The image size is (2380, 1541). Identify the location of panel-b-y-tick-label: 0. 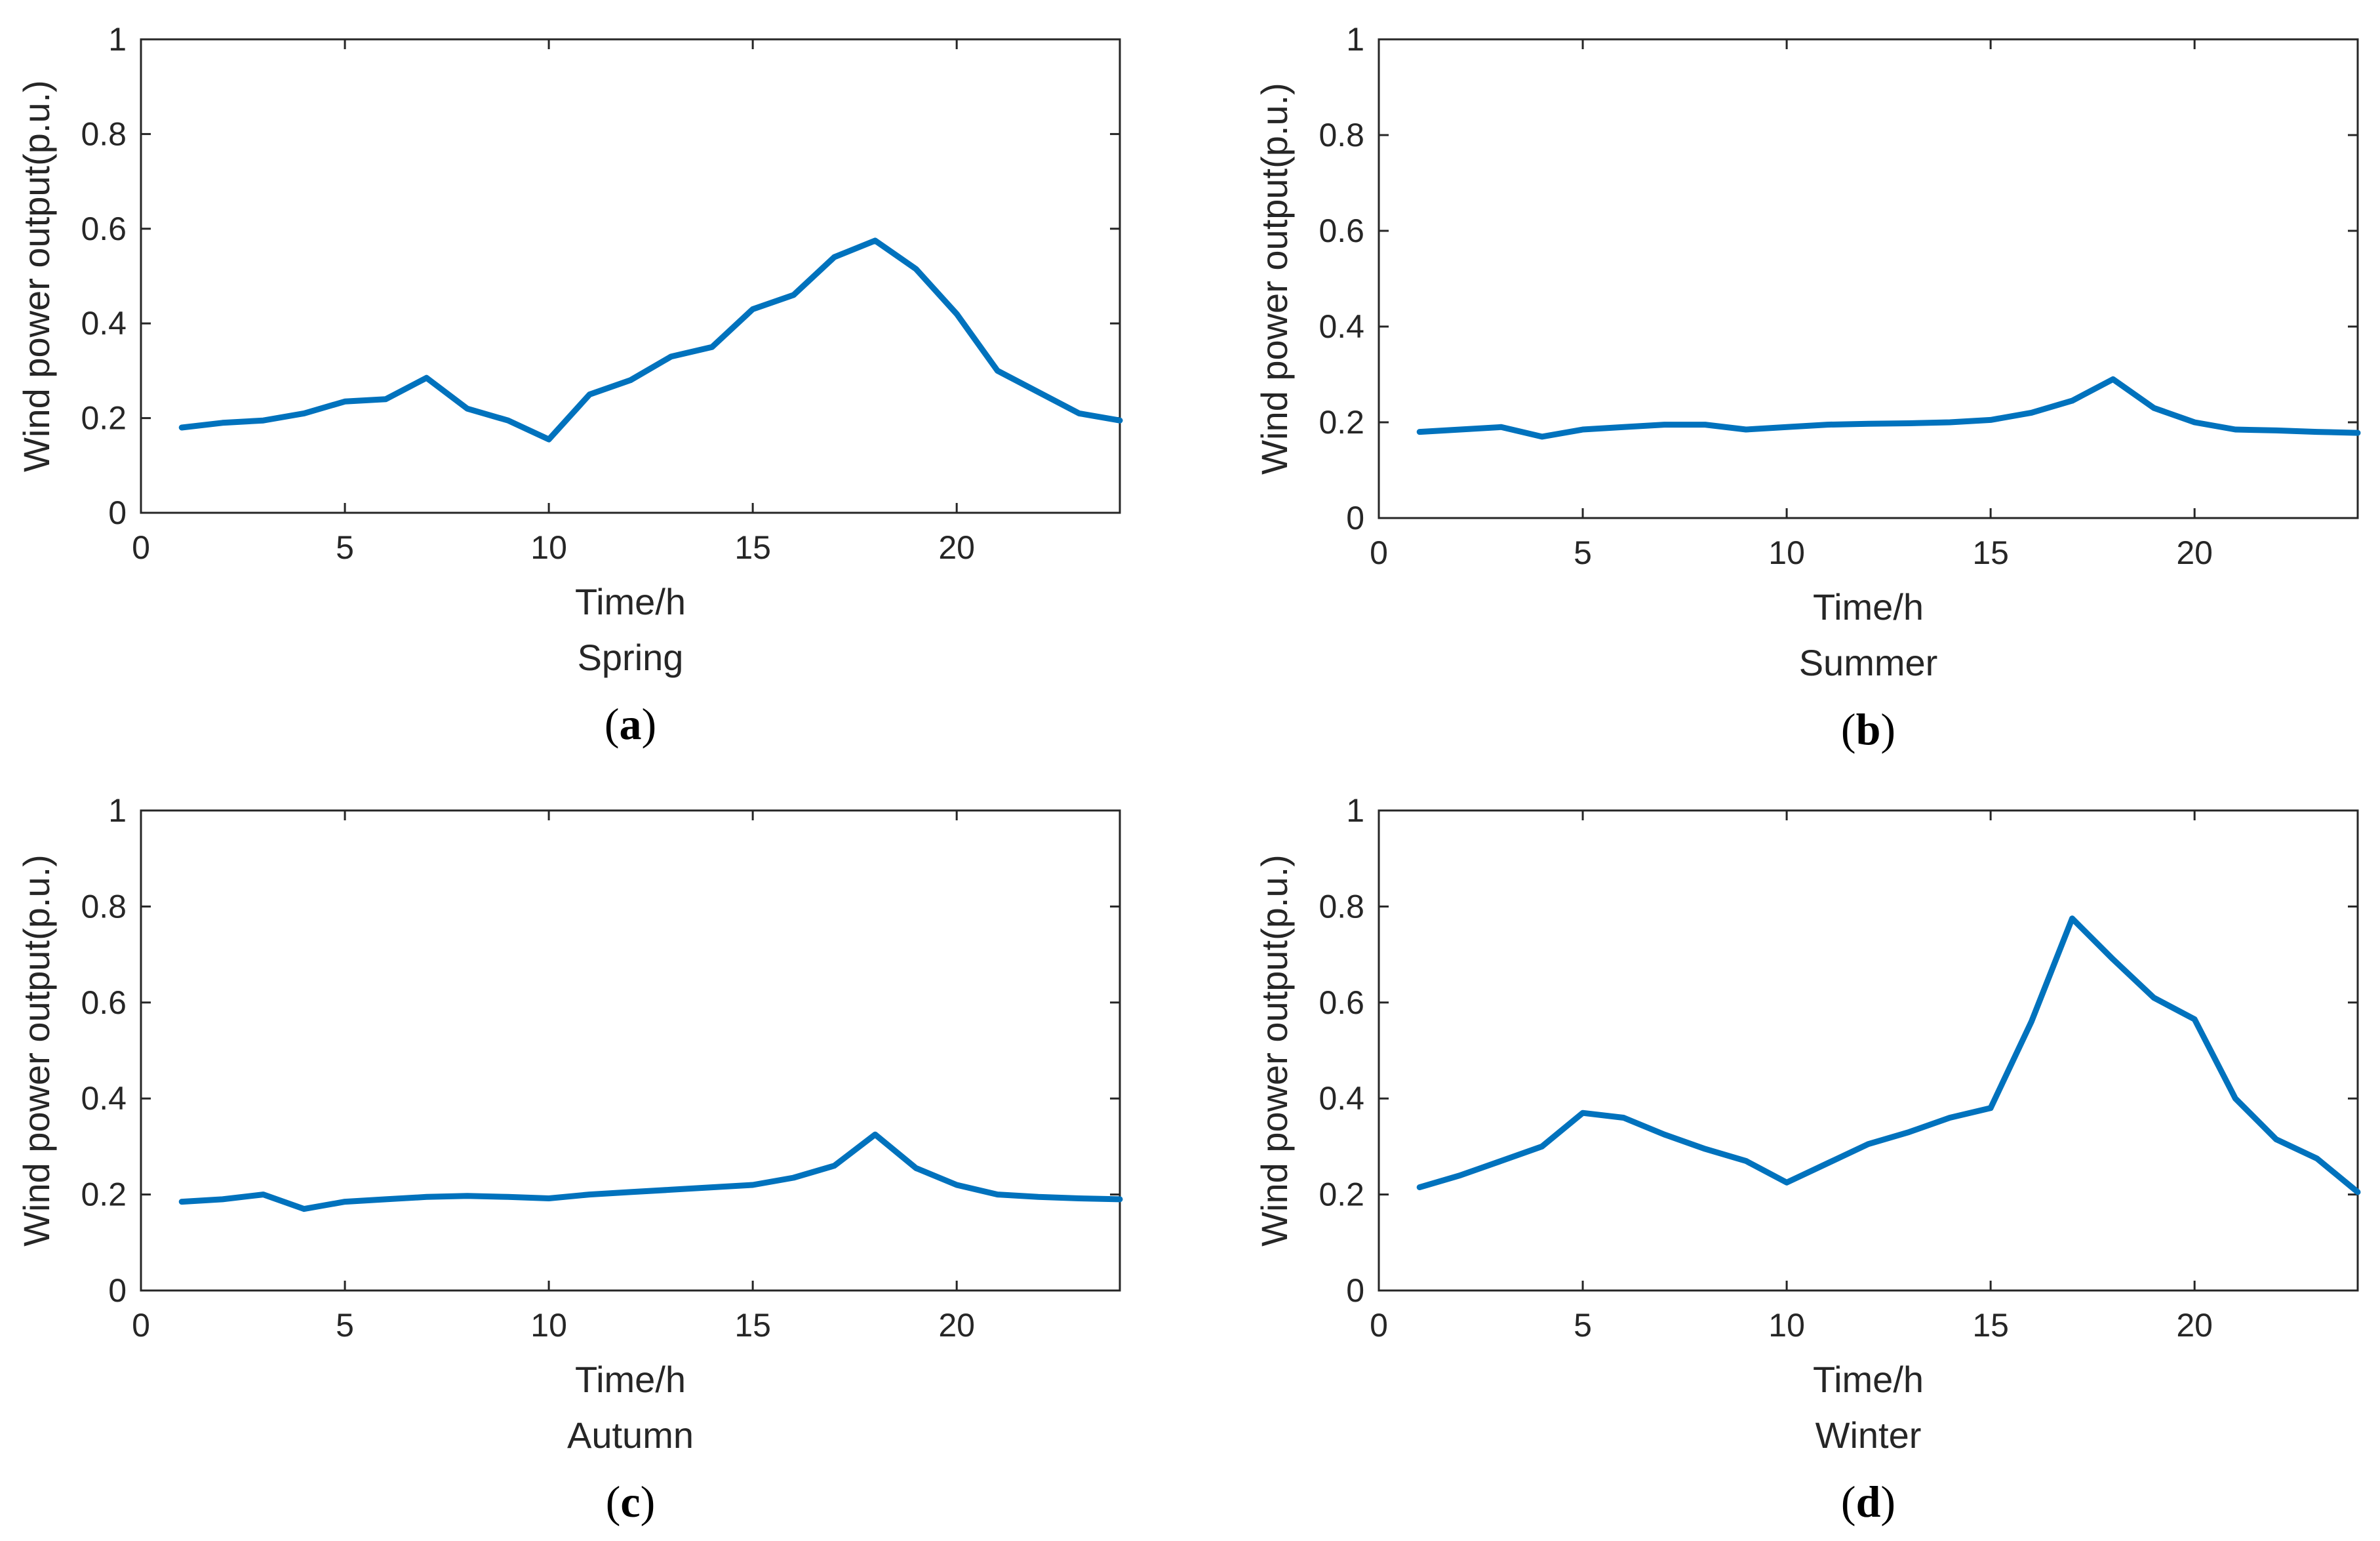
(1355, 518).